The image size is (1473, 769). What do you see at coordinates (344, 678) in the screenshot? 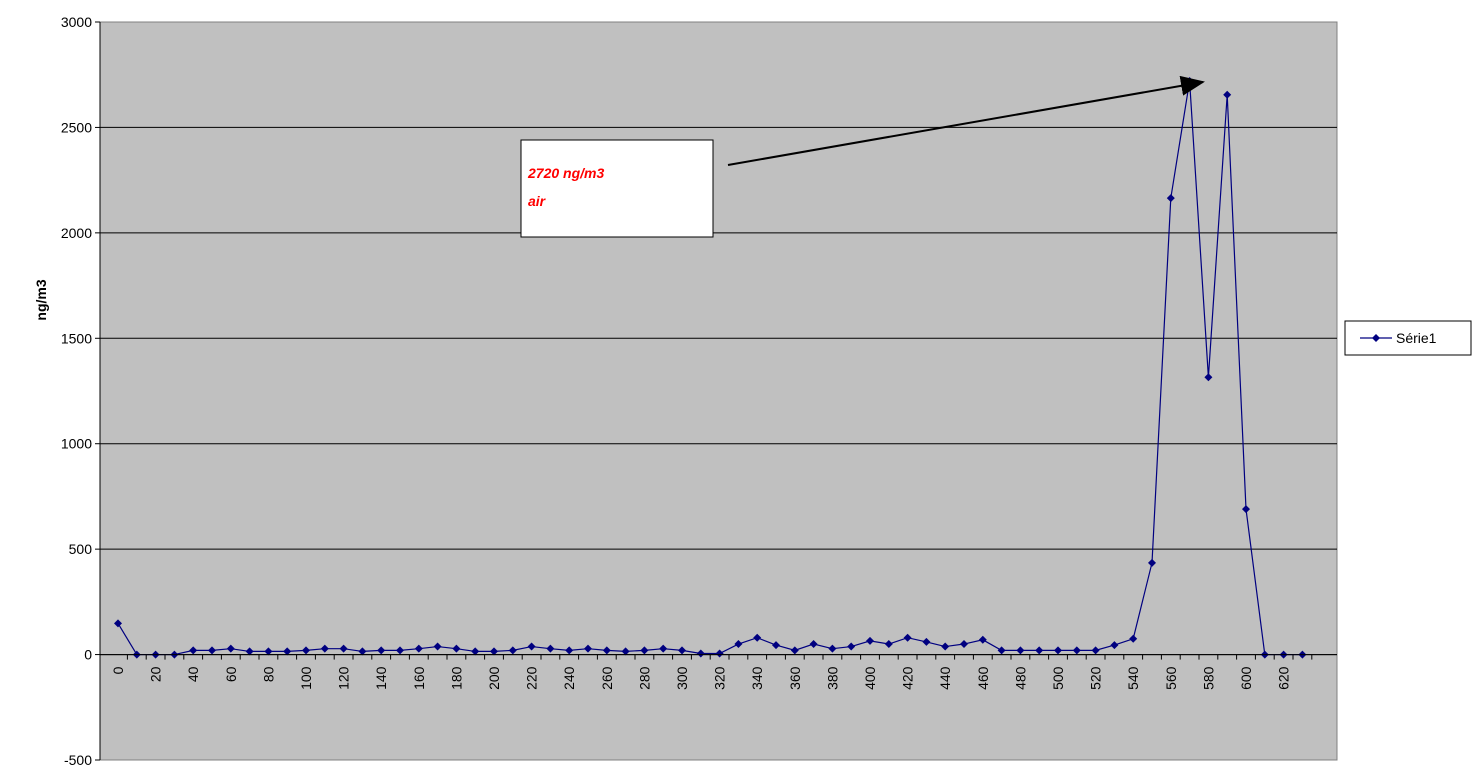
I see `x-tick-label: 120` at bounding box center [344, 678].